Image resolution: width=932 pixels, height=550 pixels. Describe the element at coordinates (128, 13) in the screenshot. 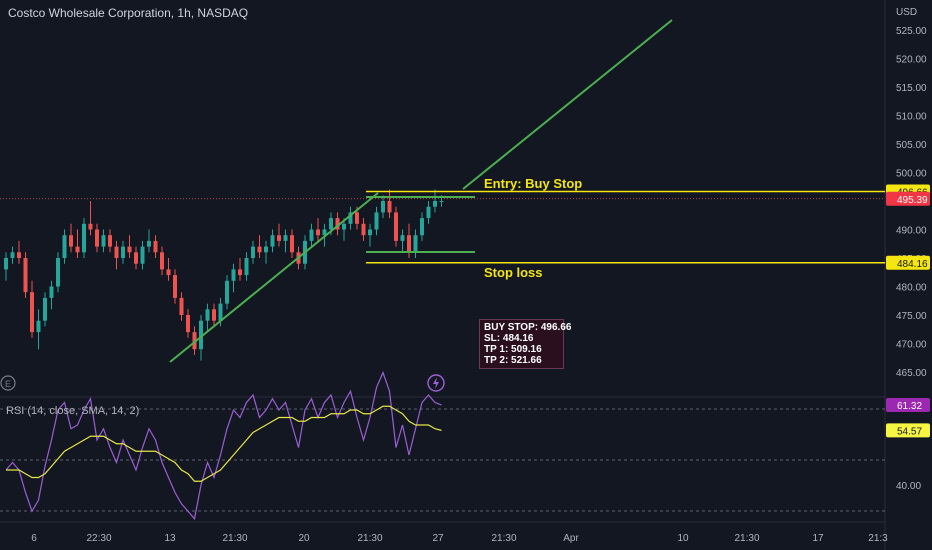

I see `chart-title: Costco Wholesale Corporation, 1h, NASDAQ` at that location.